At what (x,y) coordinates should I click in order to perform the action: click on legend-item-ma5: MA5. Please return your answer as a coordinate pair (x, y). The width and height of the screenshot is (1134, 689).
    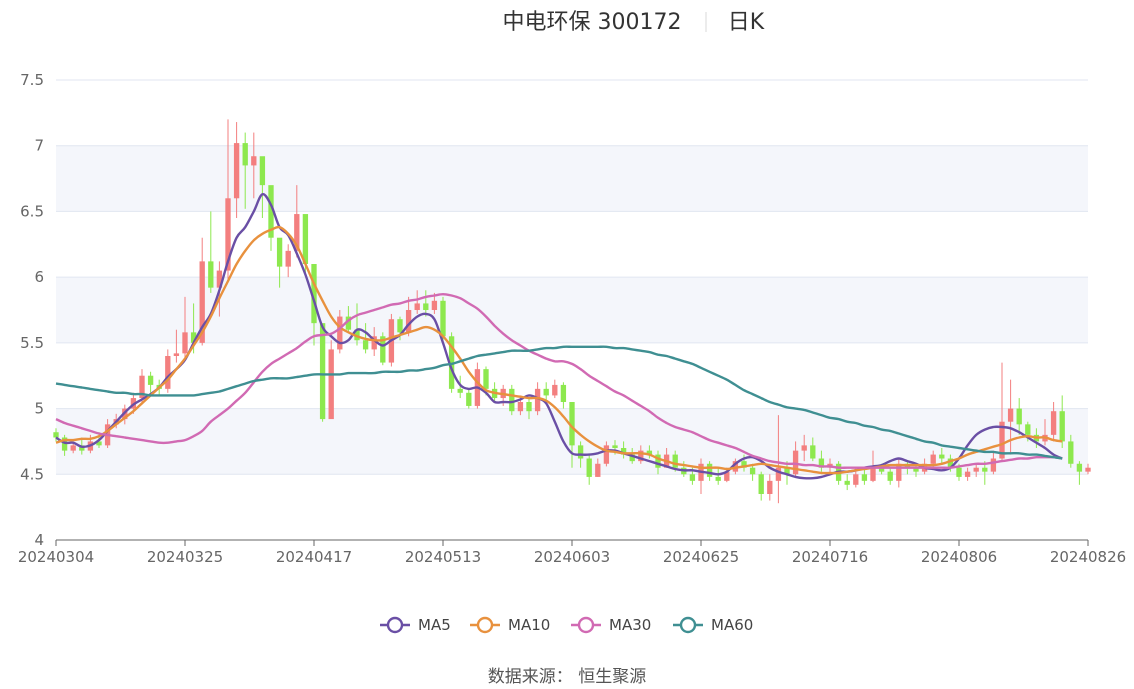
    Looking at the image, I should click on (415, 625).